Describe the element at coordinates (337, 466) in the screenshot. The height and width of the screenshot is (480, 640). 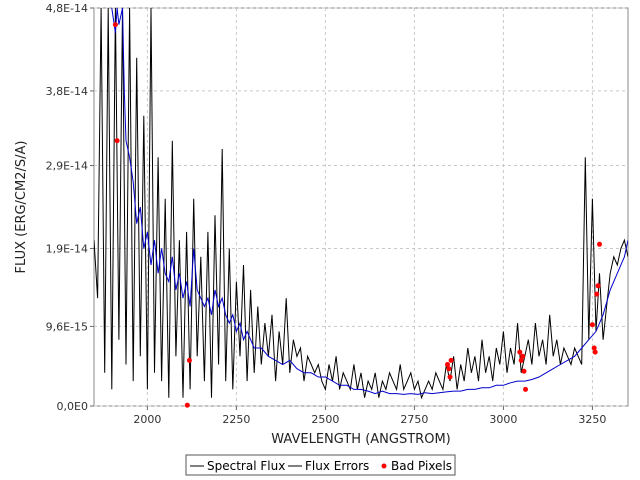
I see `legend-label-flux-errors: Flux Errors` at that location.